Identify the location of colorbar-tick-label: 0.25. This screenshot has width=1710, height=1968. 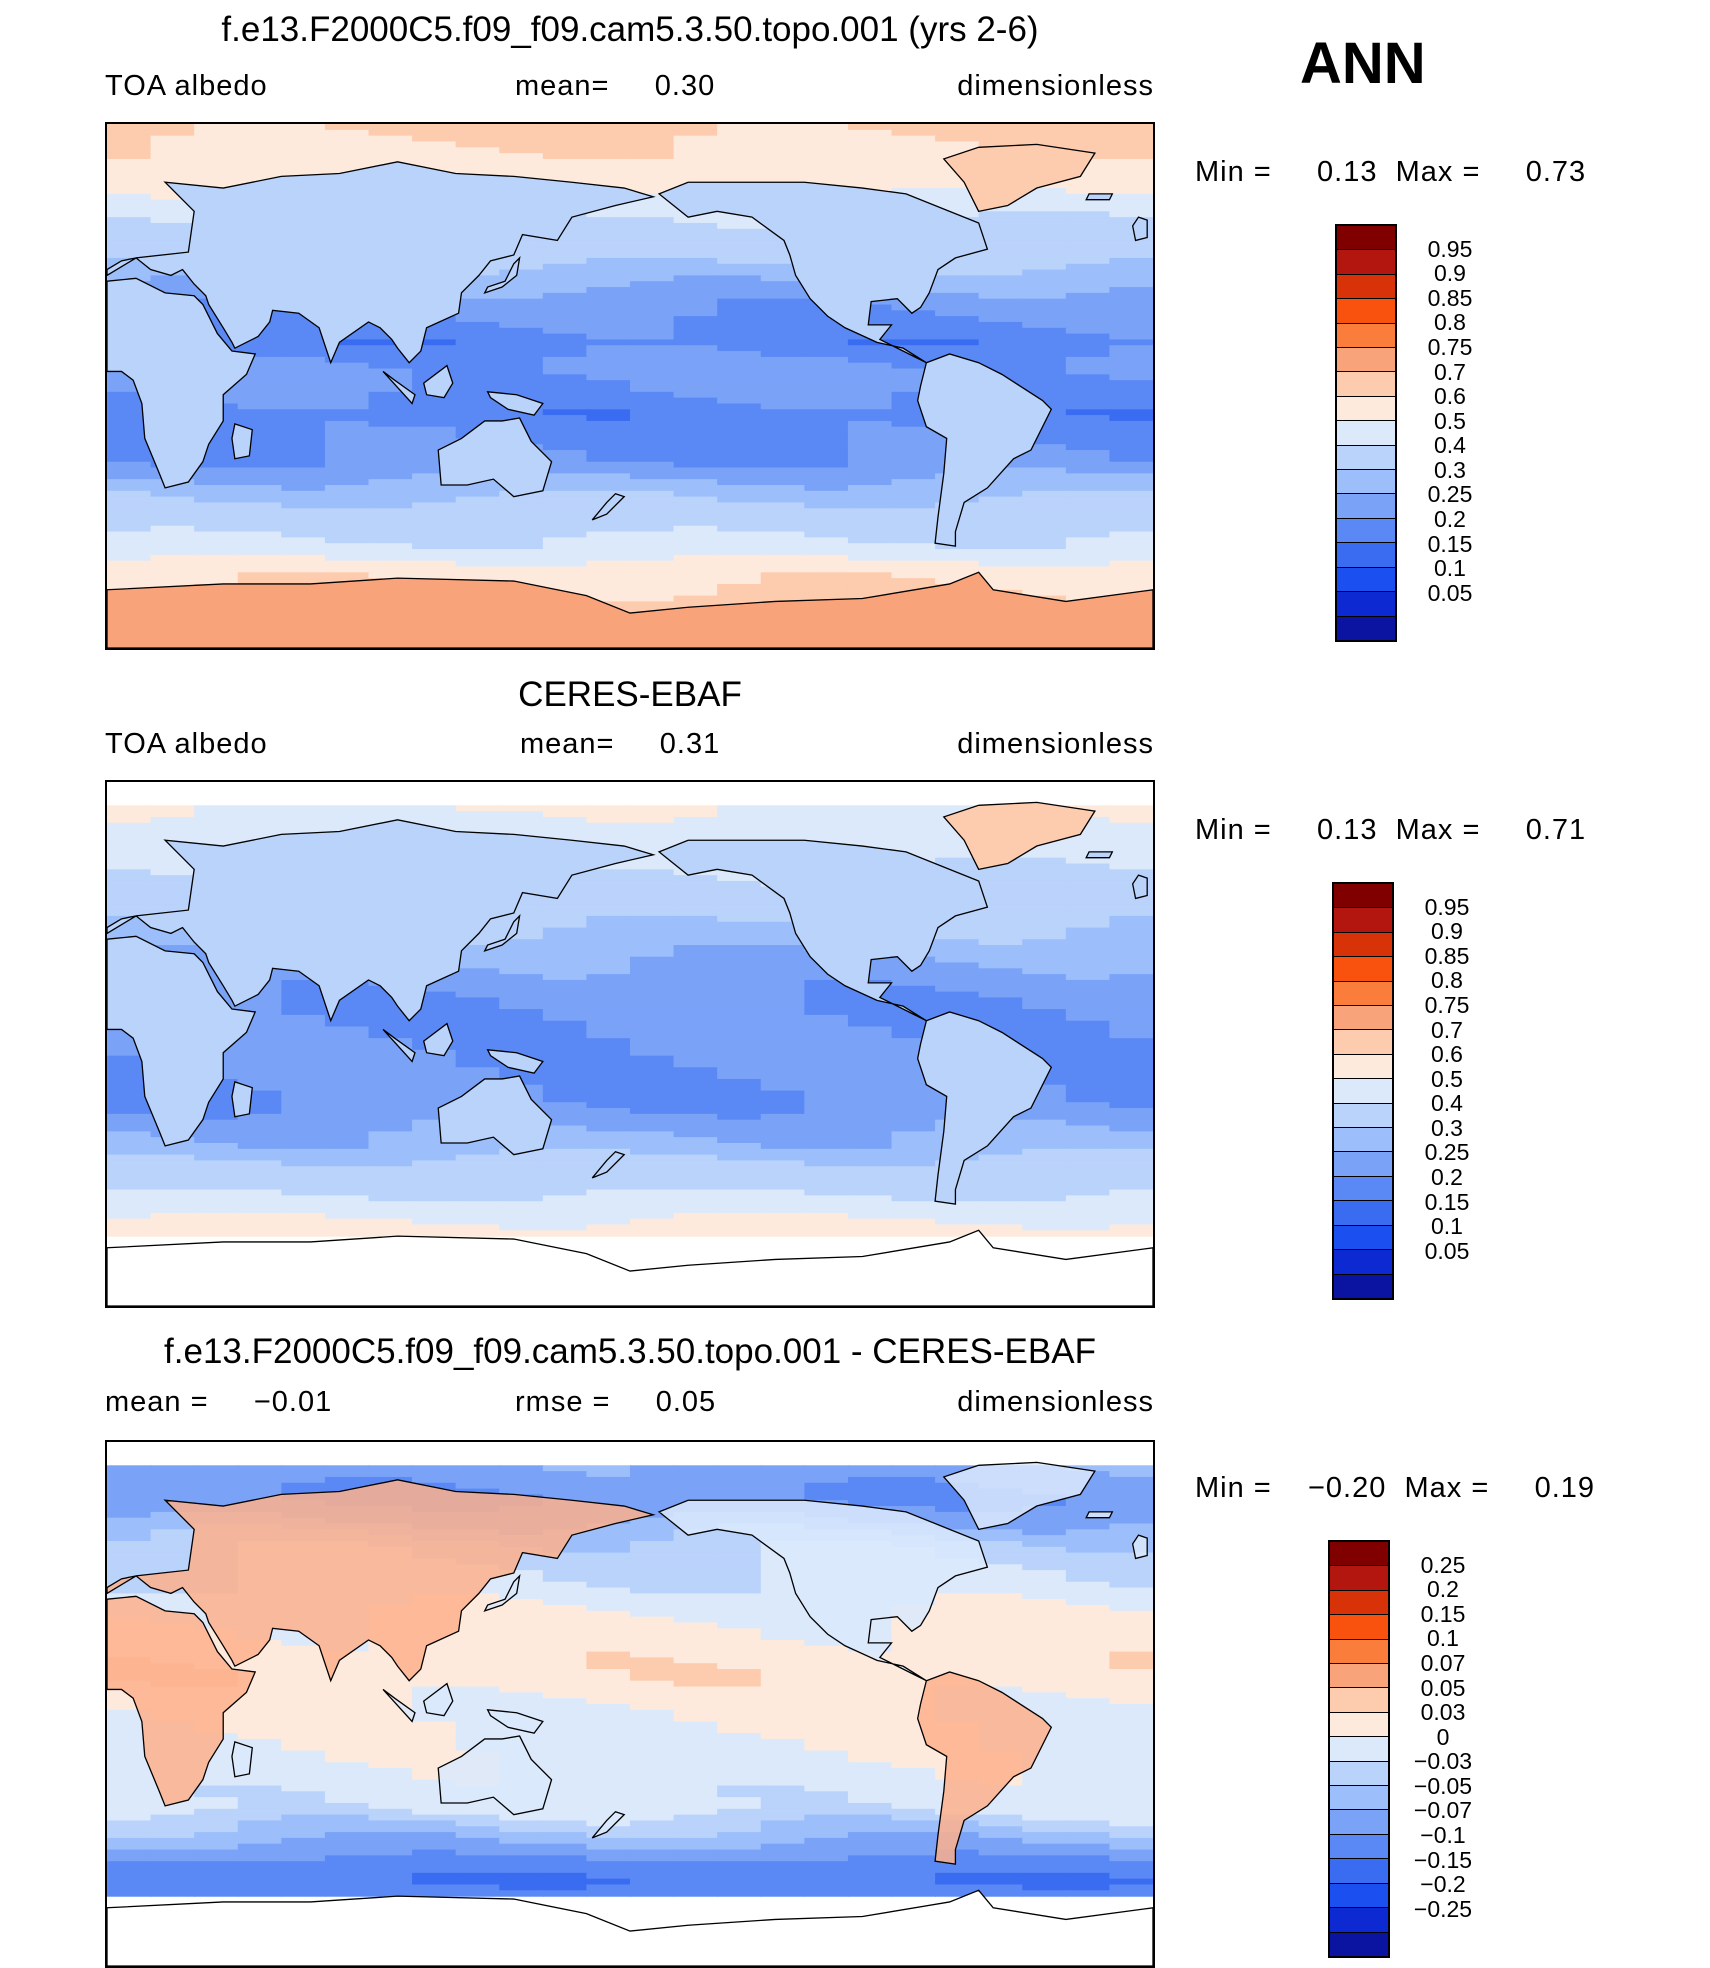
(1447, 1152).